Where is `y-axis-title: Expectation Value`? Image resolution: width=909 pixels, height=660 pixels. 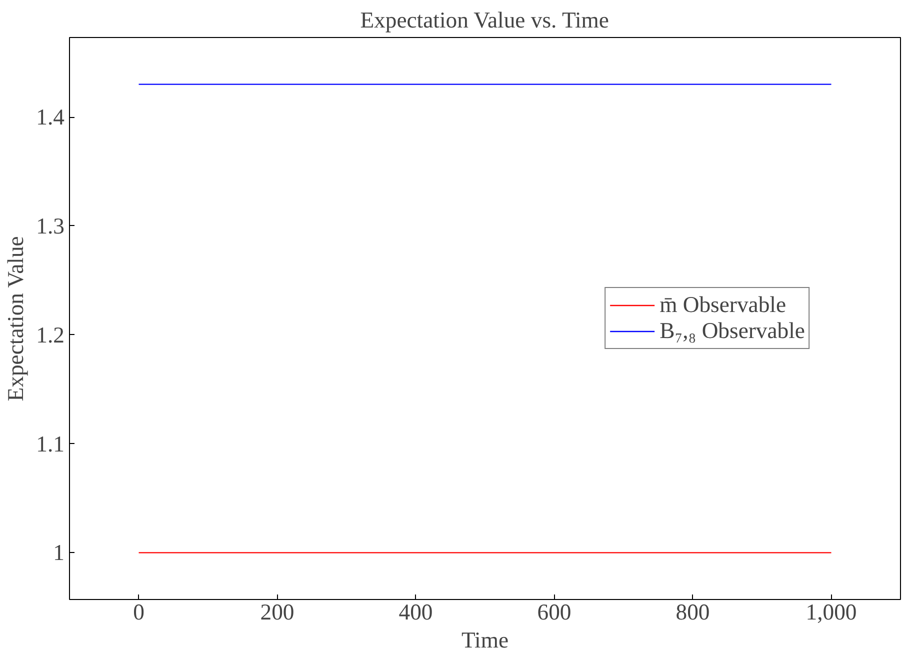 y-axis-title: Expectation Value is located at coordinates (15, 319).